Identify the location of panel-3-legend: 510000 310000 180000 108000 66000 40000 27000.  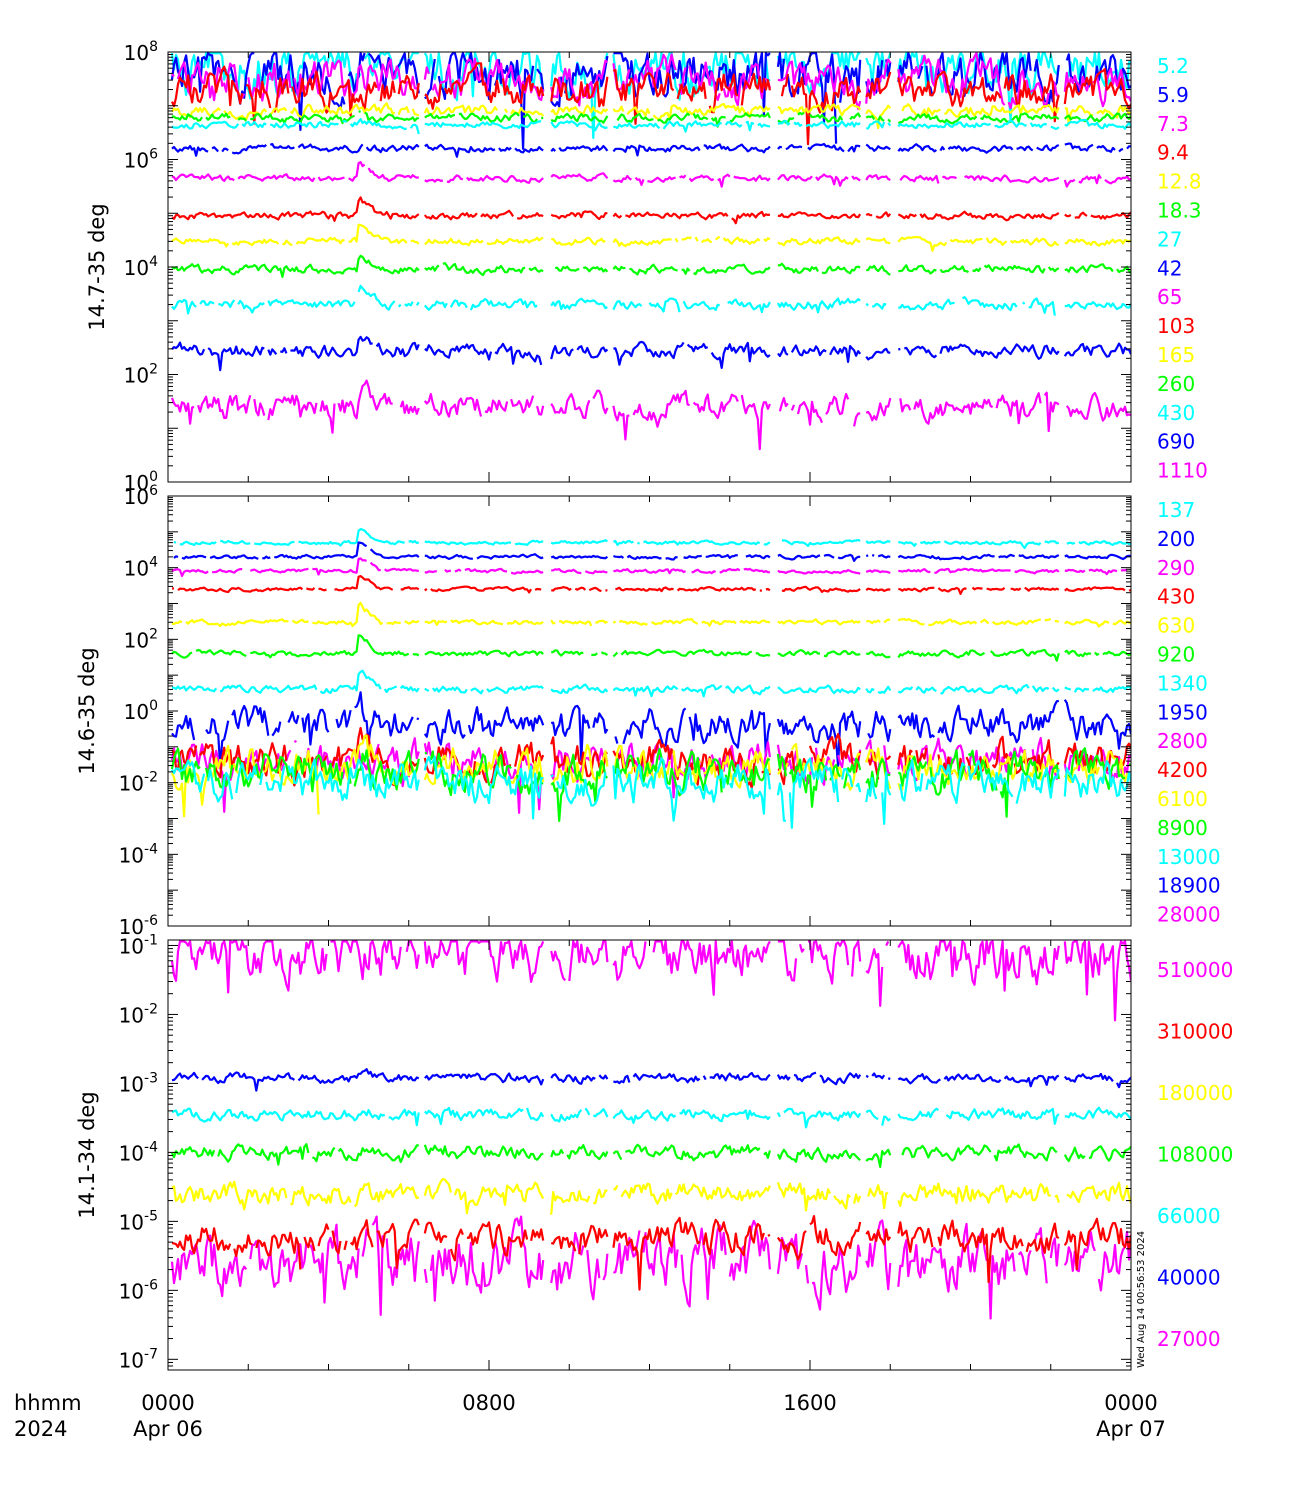
(1195, 1154).